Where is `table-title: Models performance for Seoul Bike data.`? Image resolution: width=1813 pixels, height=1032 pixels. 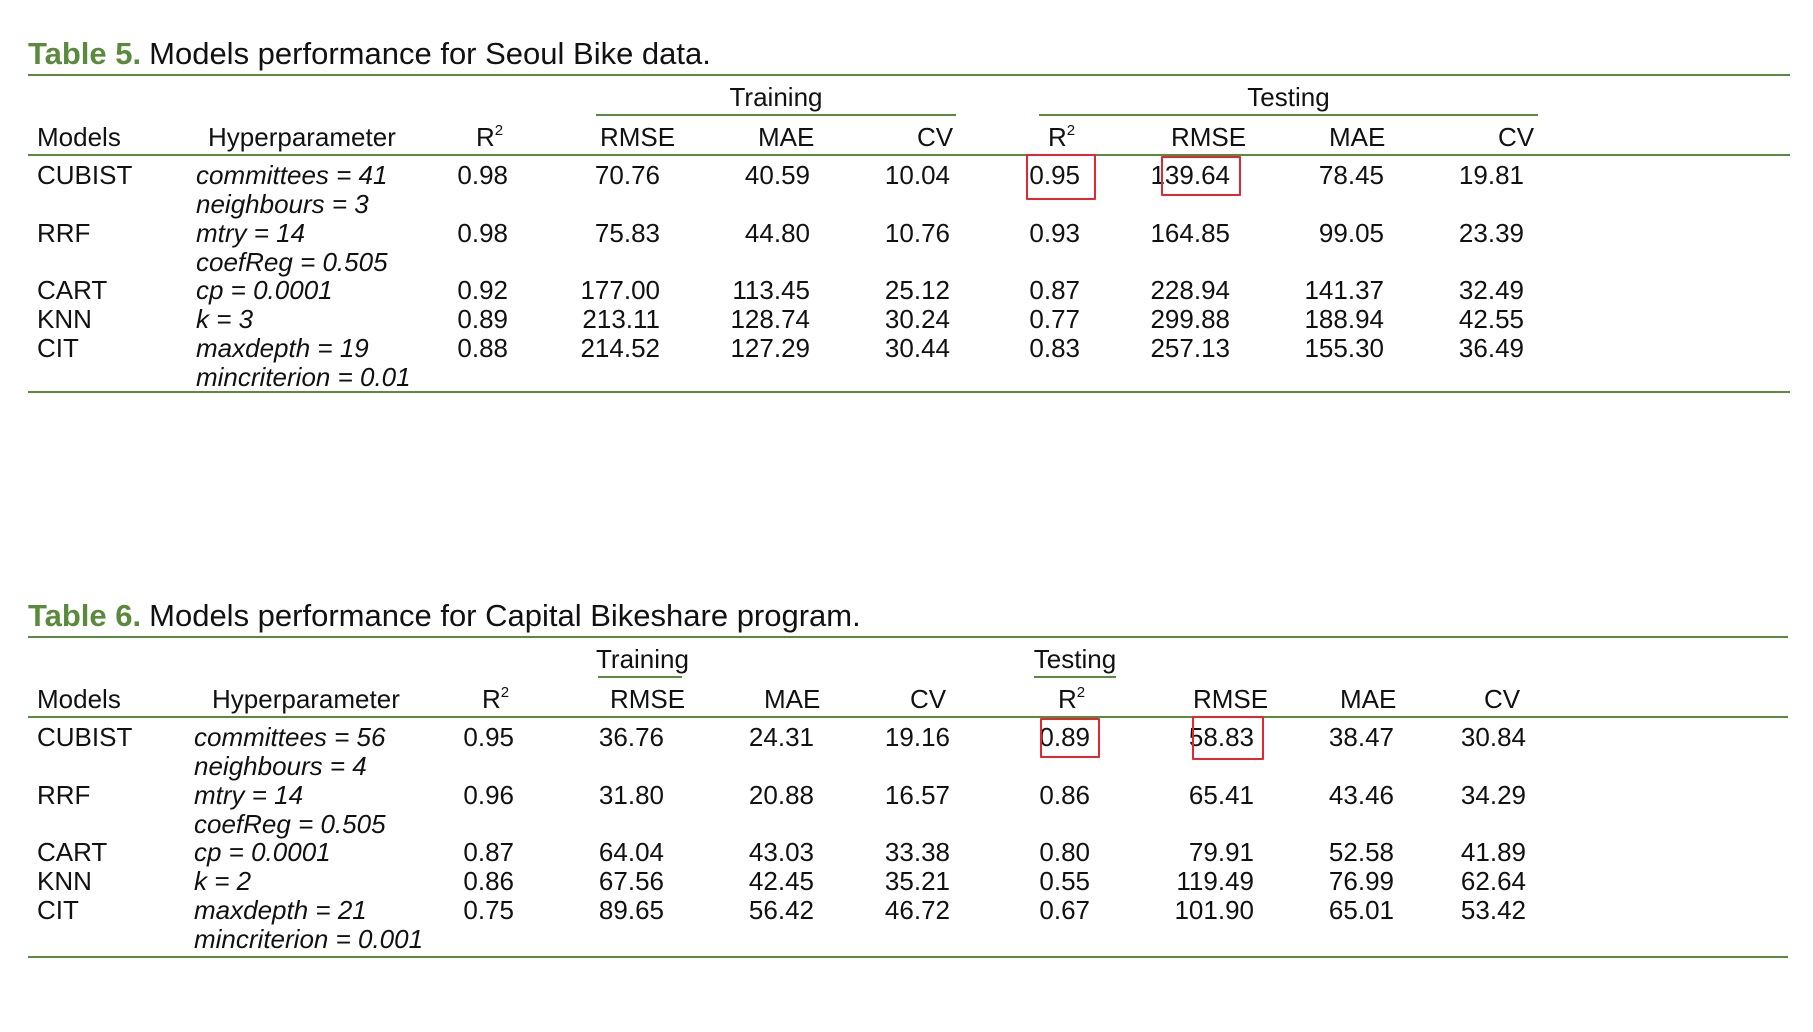 table-title: Models performance for Seoul Bike data. is located at coordinates (430, 53).